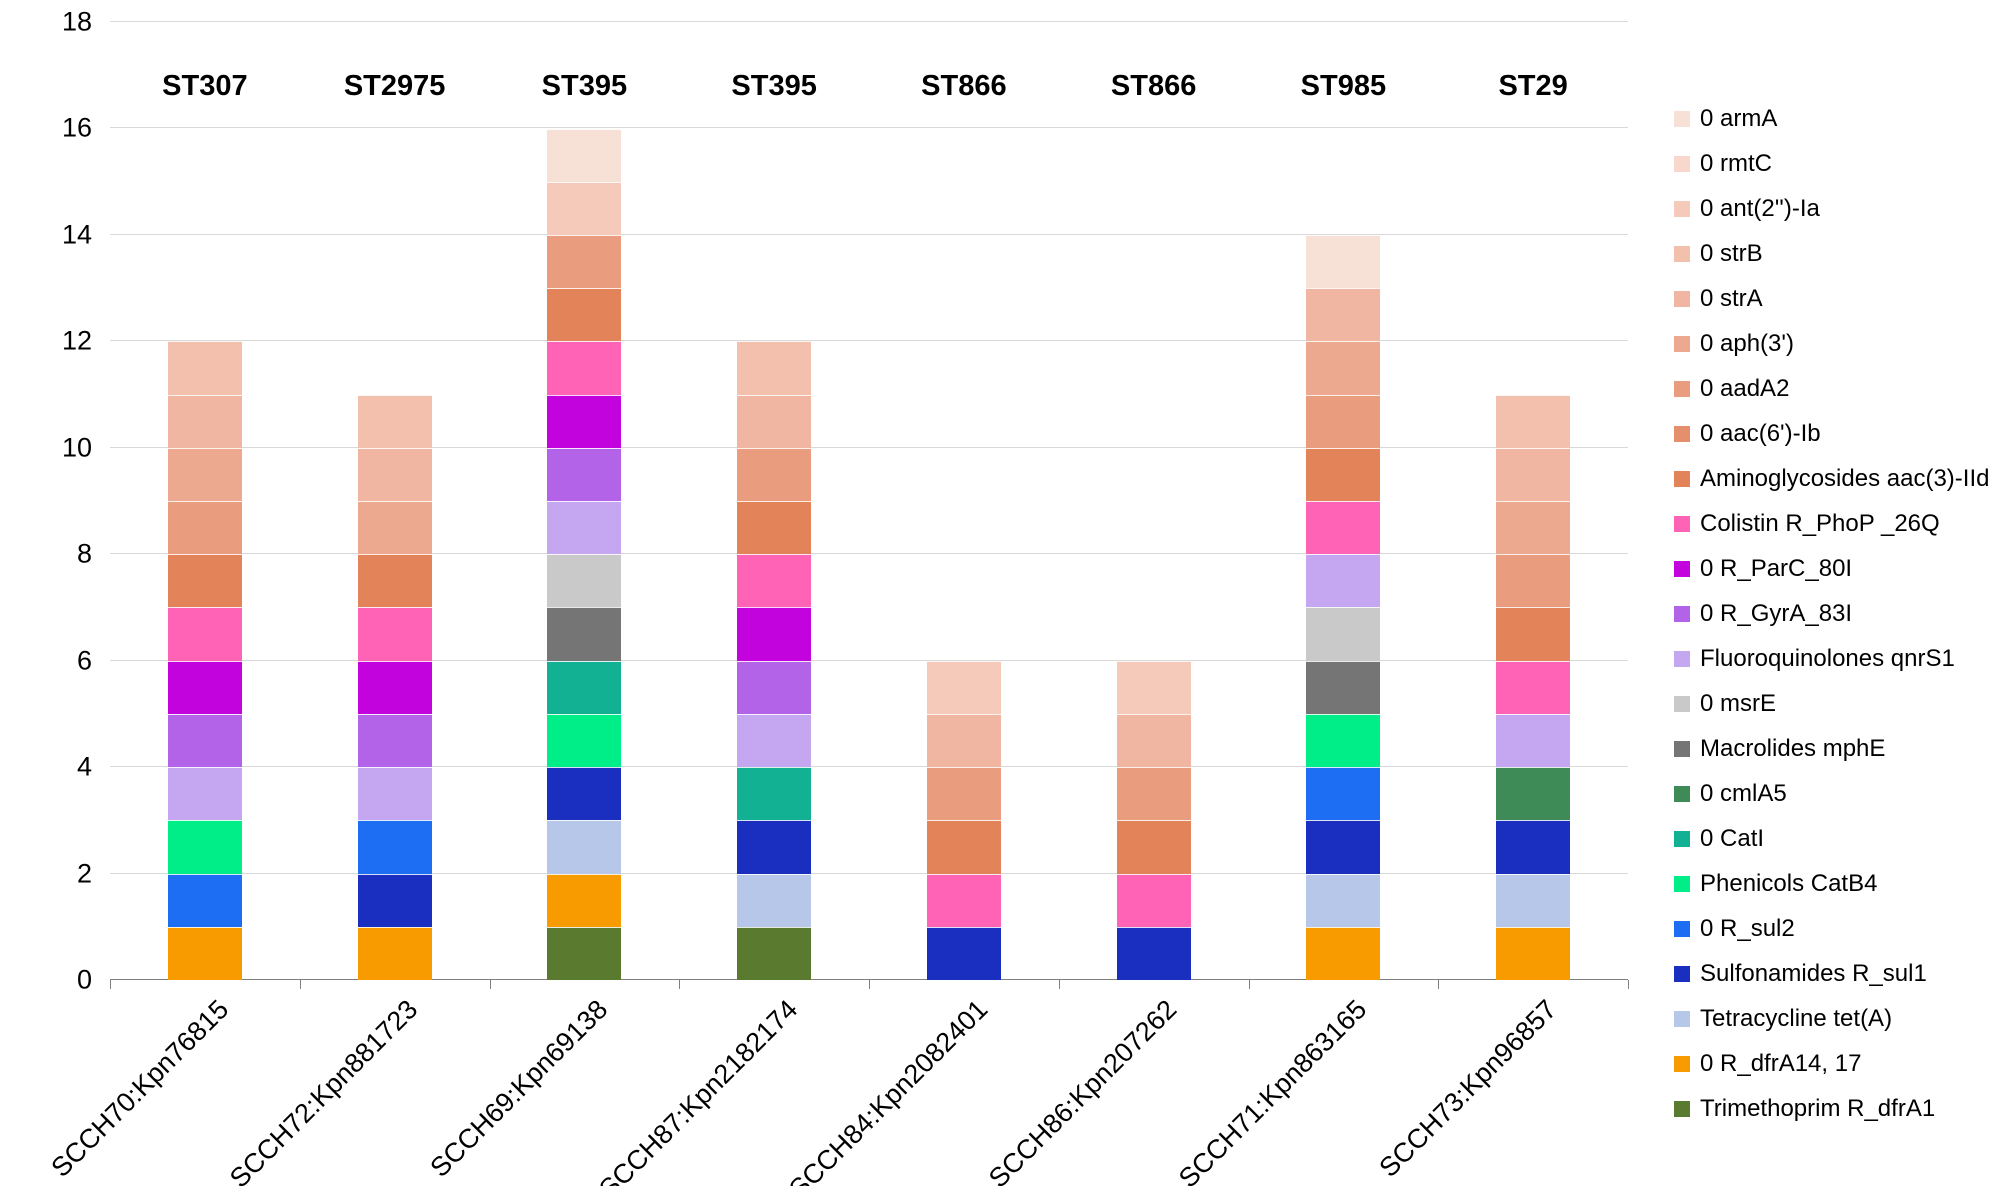  Describe the element at coordinates (76, 447) in the screenshot. I see `y-axis-tick-label: 10` at that location.